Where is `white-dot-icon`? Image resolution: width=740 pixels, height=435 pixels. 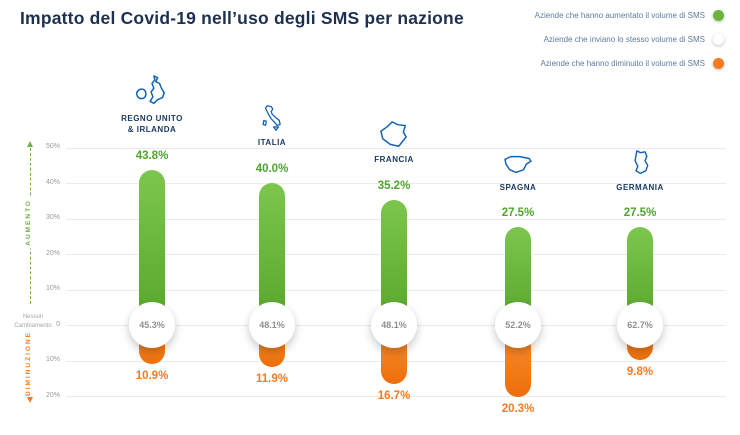 white-dot-icon is located at coordinates (718, 39).